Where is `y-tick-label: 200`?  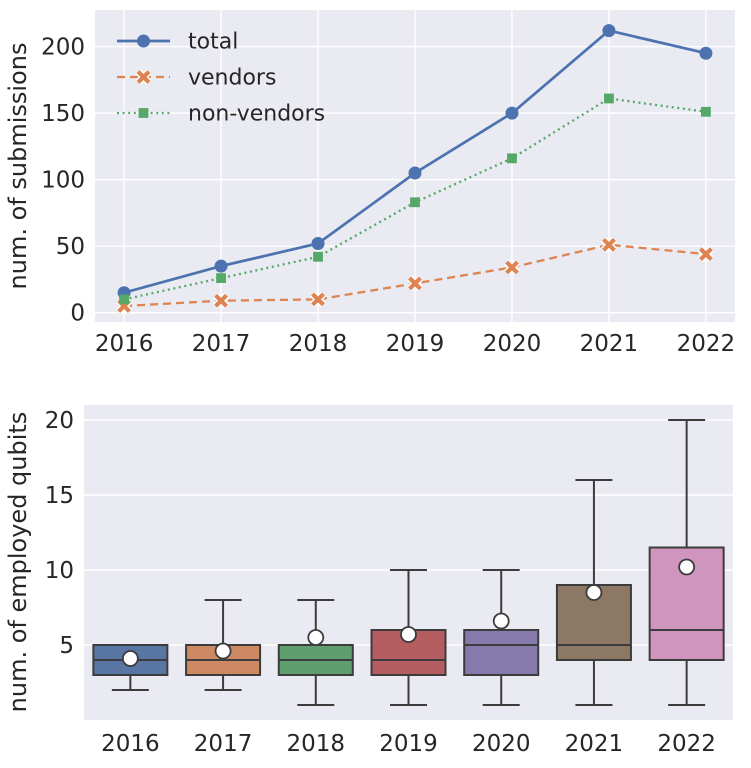
y-tick-label: 200 is located at coordinates (63, 48).